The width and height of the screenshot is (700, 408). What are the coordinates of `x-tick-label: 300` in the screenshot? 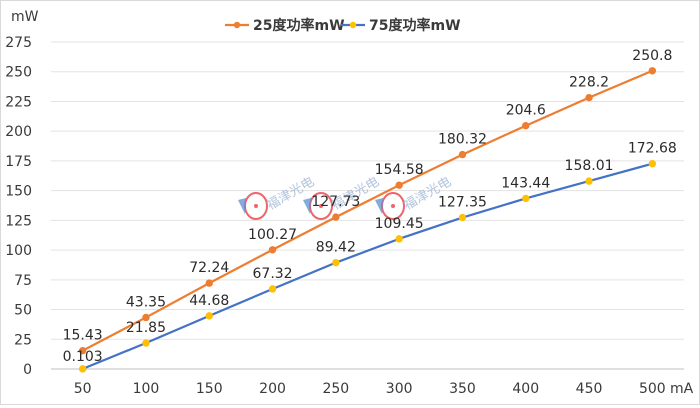 It's located at (399, 389).